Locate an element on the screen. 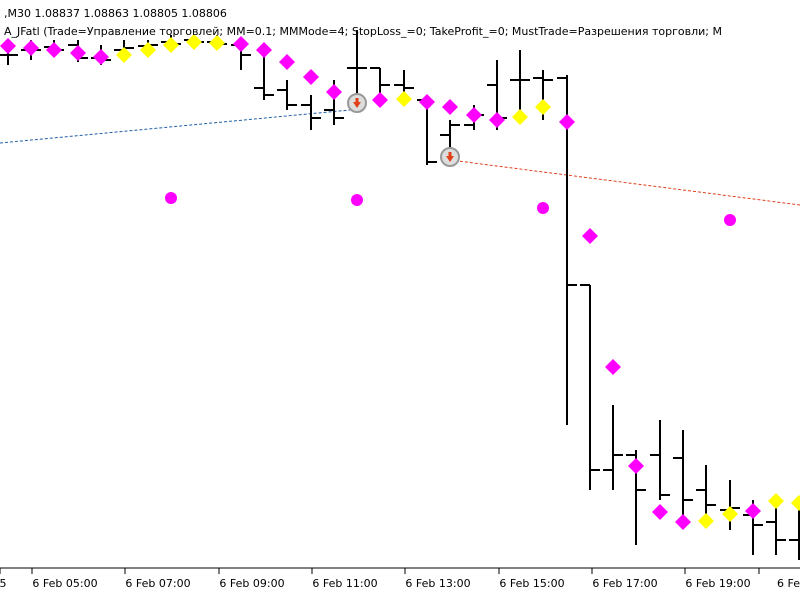 Image resolution: width=800 pixels, height=600 pixels. time-label: 6 Feb is located at coordinates (788, 583).